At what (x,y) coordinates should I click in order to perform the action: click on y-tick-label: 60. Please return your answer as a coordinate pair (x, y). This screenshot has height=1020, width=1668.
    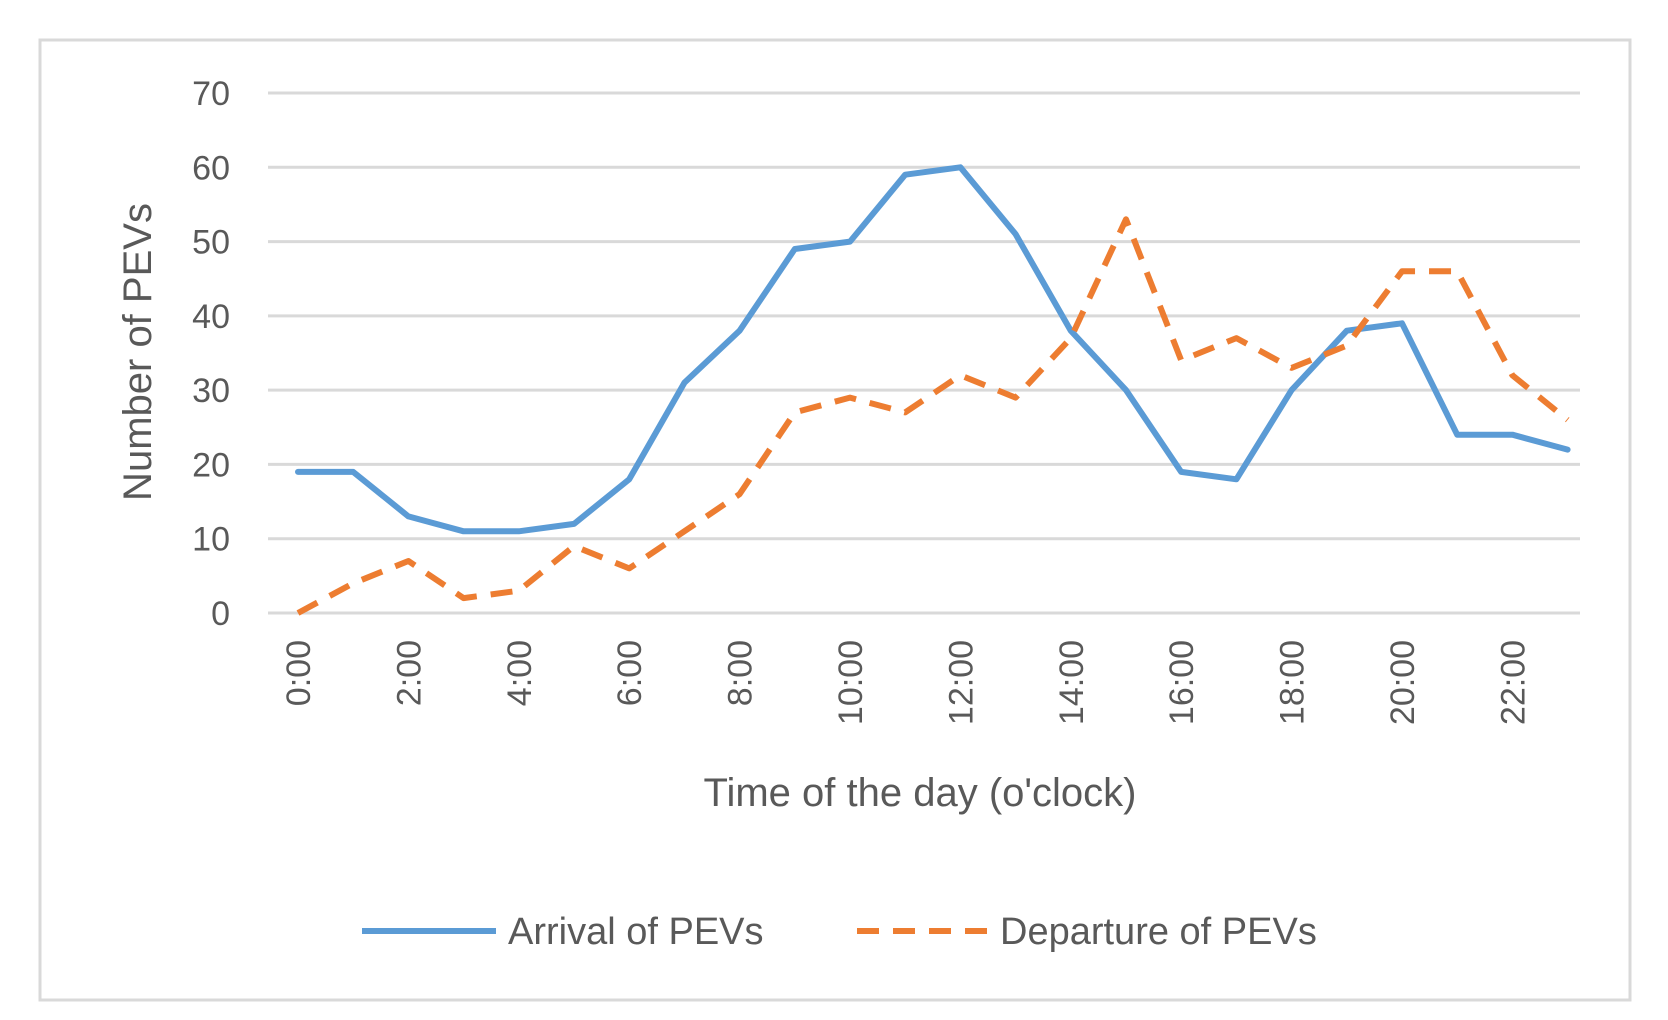
    Looking at the image, I should click on (211, 168).